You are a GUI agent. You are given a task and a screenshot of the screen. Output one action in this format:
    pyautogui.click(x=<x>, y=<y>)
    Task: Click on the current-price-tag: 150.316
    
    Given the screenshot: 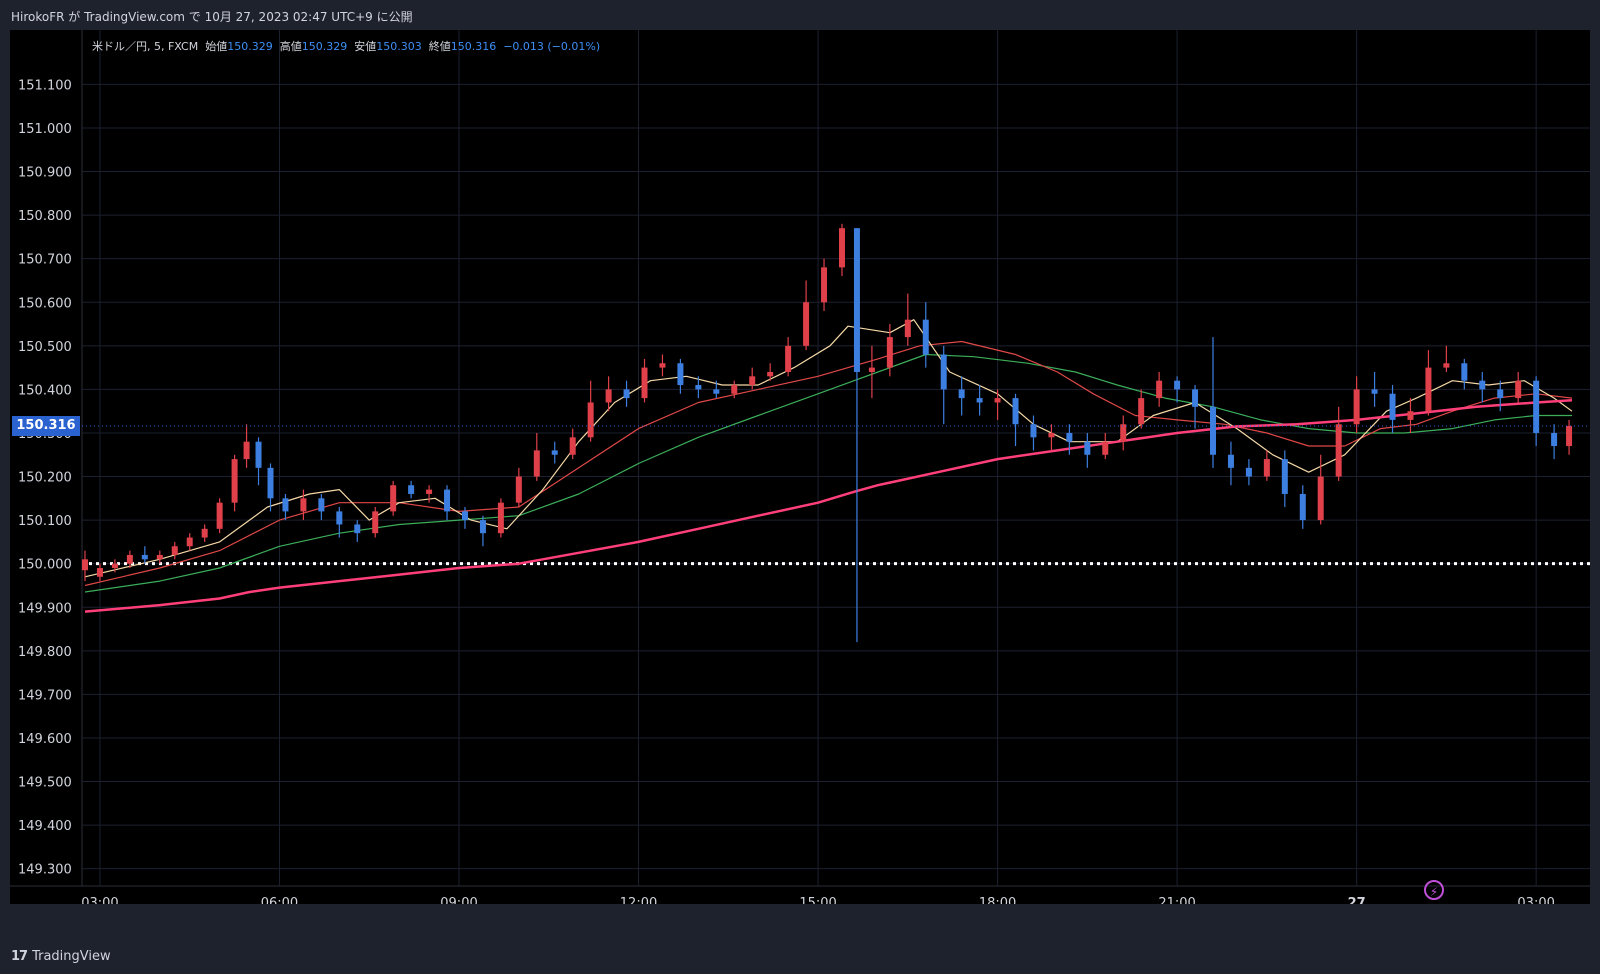 What is the action you would take?
    pyautogui.click(x=46, y=425)
    